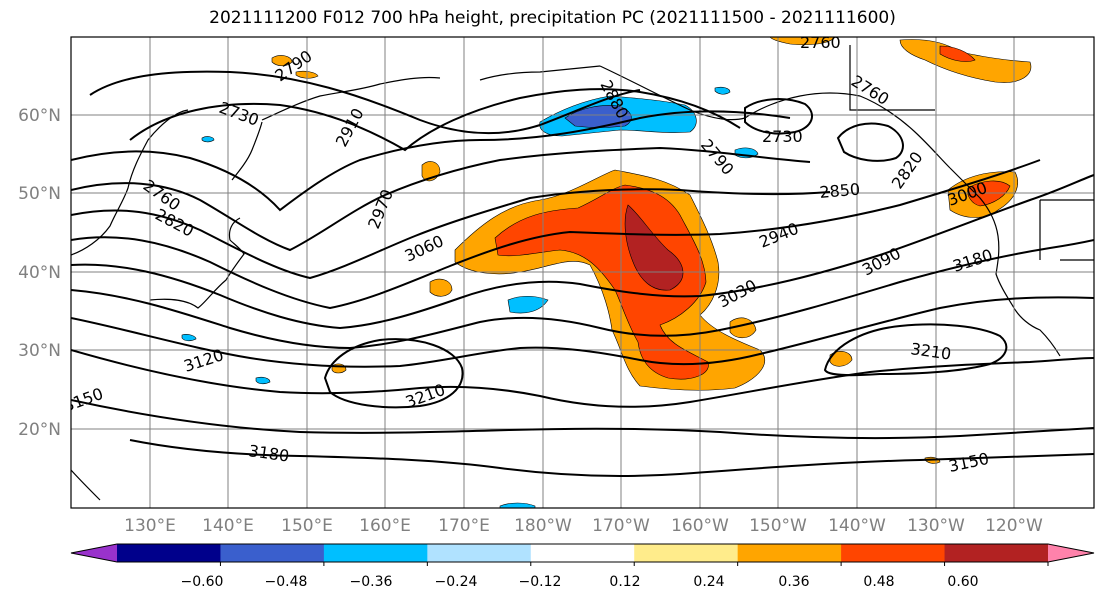  Describe the element at coordinates (39, 430) in the screenshot. I see `lat-label: 20°N` at that location.